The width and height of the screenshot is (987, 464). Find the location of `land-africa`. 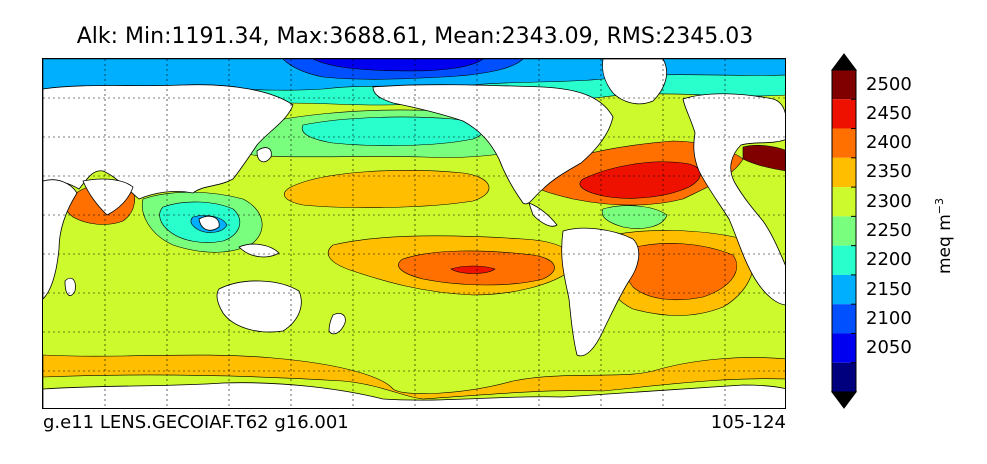

land-africa is located at coordinates (60, 239).